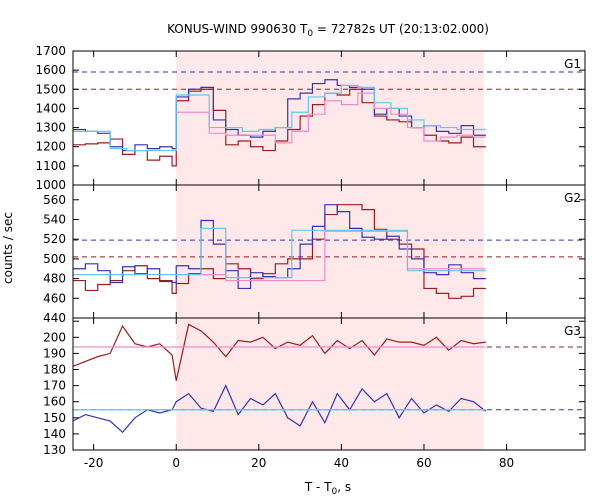  What do you see at coordinates (54, 337) in the screenshot?
I see `y-tick-label: 200` at bounding box center [54, 337].